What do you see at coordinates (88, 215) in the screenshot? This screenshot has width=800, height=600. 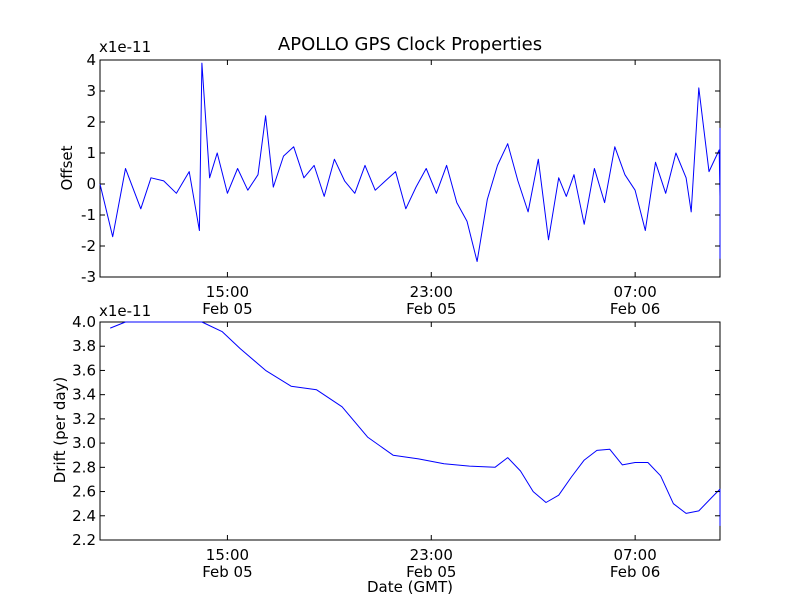 I see `offset-y-tick-label: -1` at bounding box center [88, 215].